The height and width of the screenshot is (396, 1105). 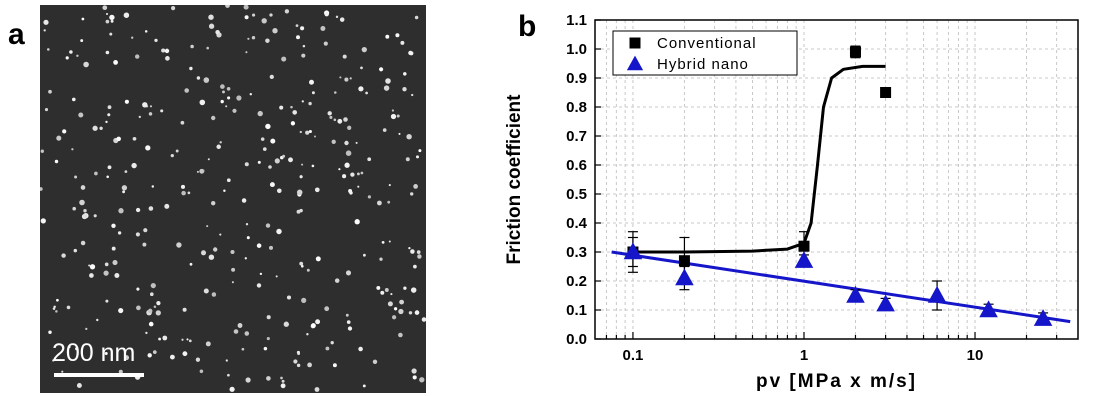 I want to click on scale-bar-label: 200 nm, so click(x=94, y=353).